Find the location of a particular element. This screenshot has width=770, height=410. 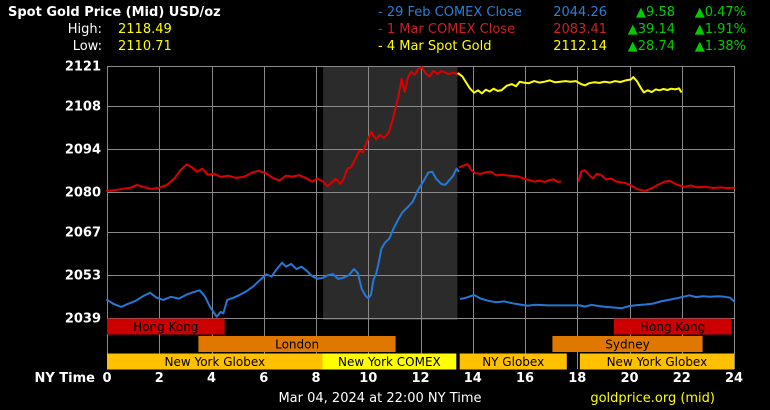

y-axis-tick-label: 2080 is located at coordinates (83, 193).